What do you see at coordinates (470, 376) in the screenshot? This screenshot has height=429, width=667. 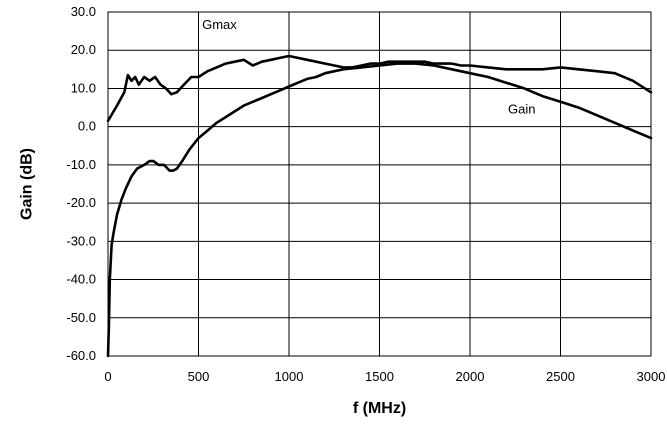 I see `x-tick-label: 2000` at bounding box center [470, 376].